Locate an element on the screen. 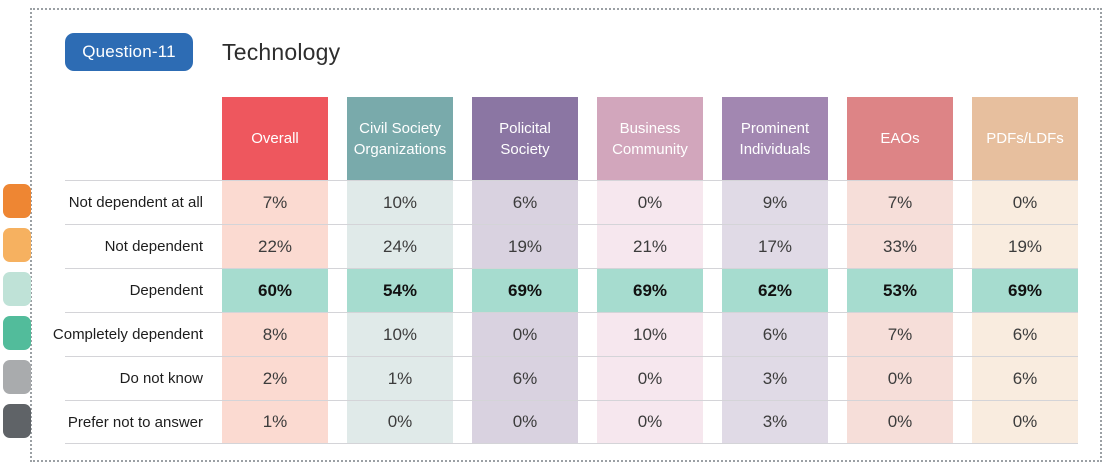 Image resolution: width=1110 pixels, height=471 pixels. column-header-4: Business Community is located at coordinates (650, 138).